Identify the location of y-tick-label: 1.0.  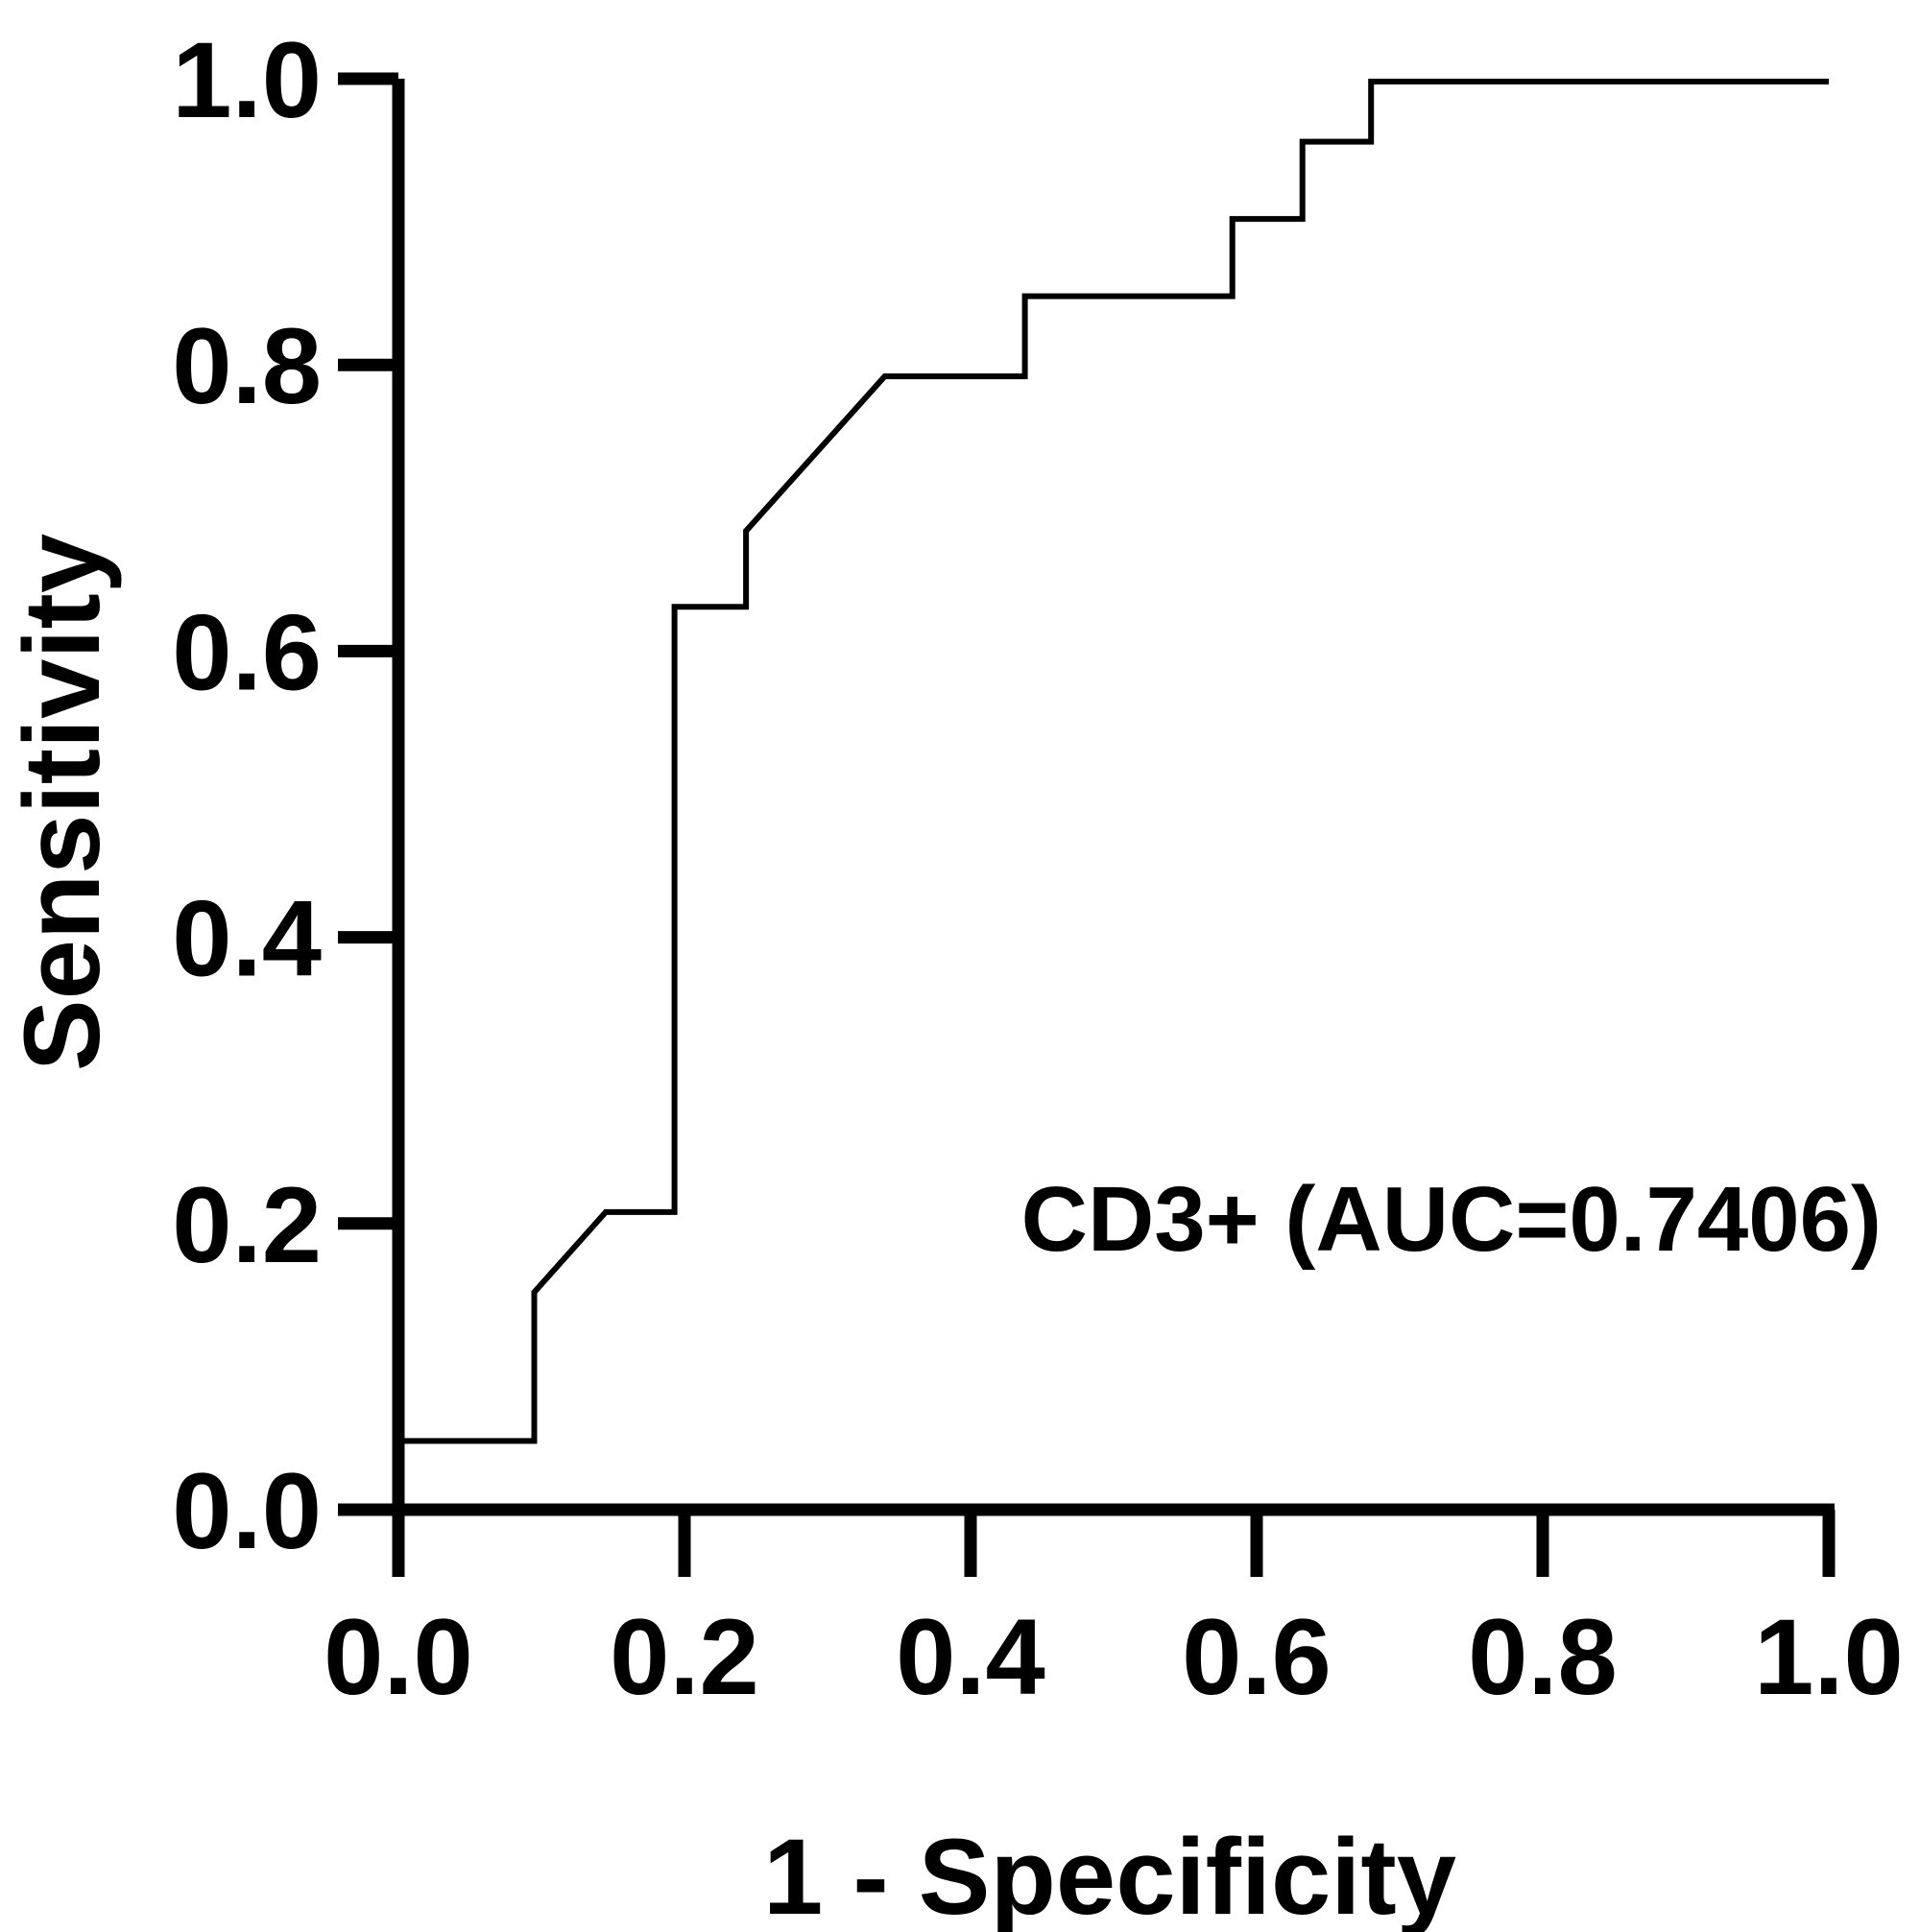
(247, 80).